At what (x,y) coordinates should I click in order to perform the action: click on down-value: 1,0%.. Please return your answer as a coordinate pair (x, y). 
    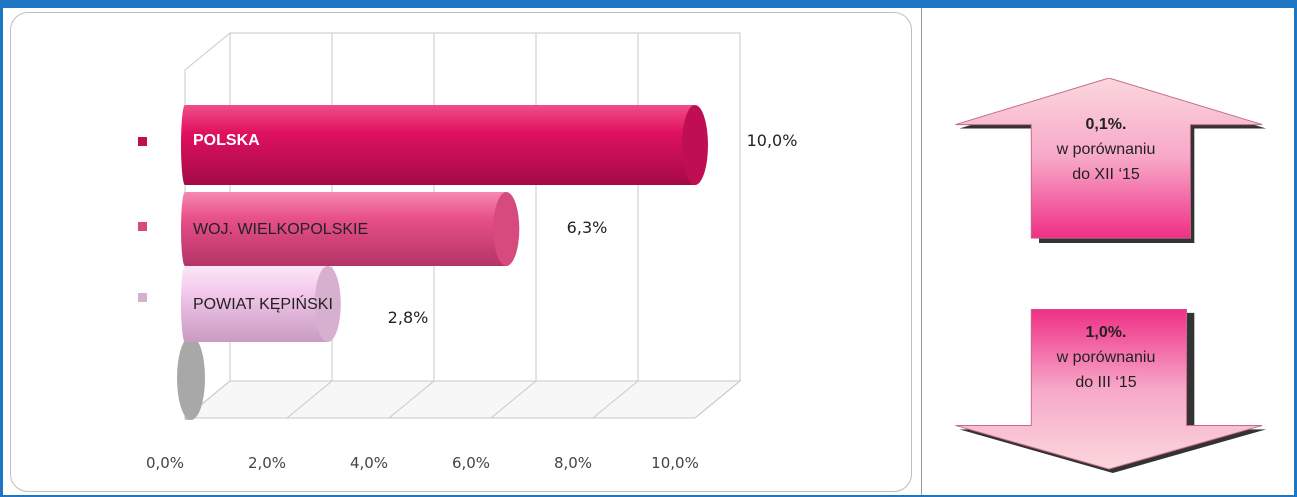
    Looking at the image, I should click on (1106, 332).